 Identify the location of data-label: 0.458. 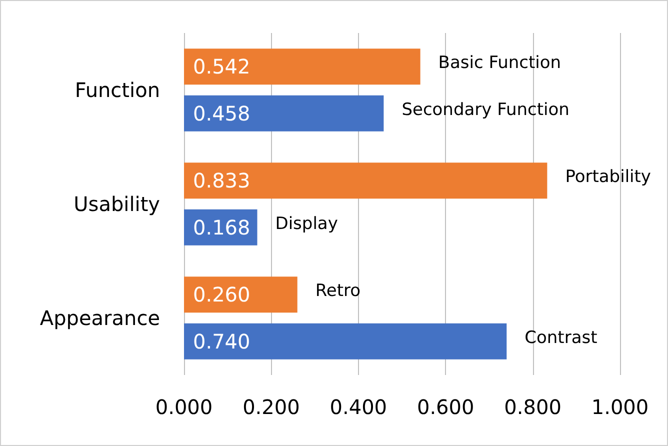
(221, 113).